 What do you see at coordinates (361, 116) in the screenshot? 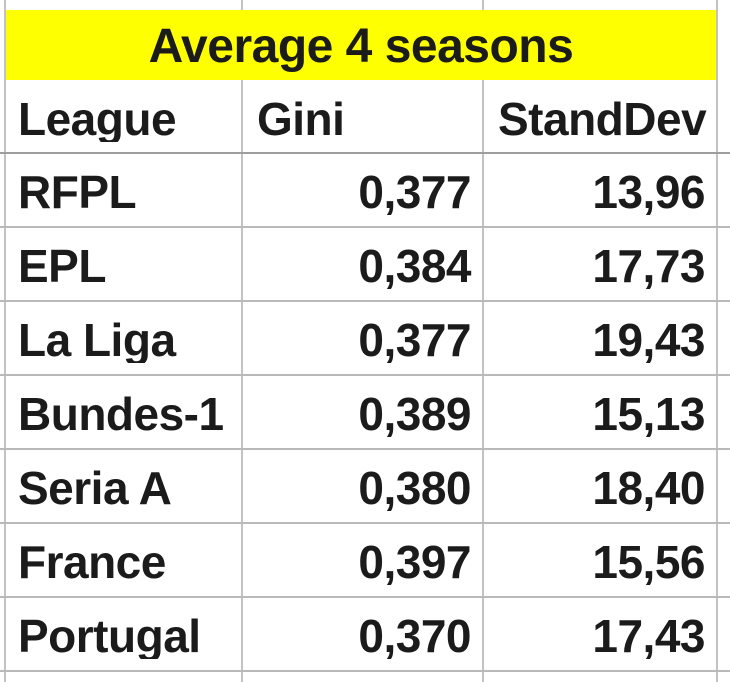
I see `header-row: League Gini StandDev` at bounding box center [361, 116].